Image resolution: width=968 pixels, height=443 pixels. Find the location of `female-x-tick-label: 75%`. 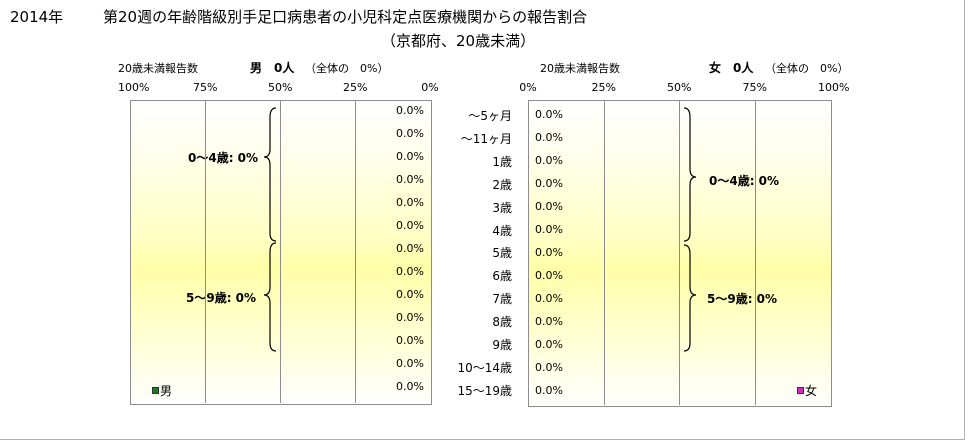

female-x-tick-label: 75% is located at coordinates (754, 87).